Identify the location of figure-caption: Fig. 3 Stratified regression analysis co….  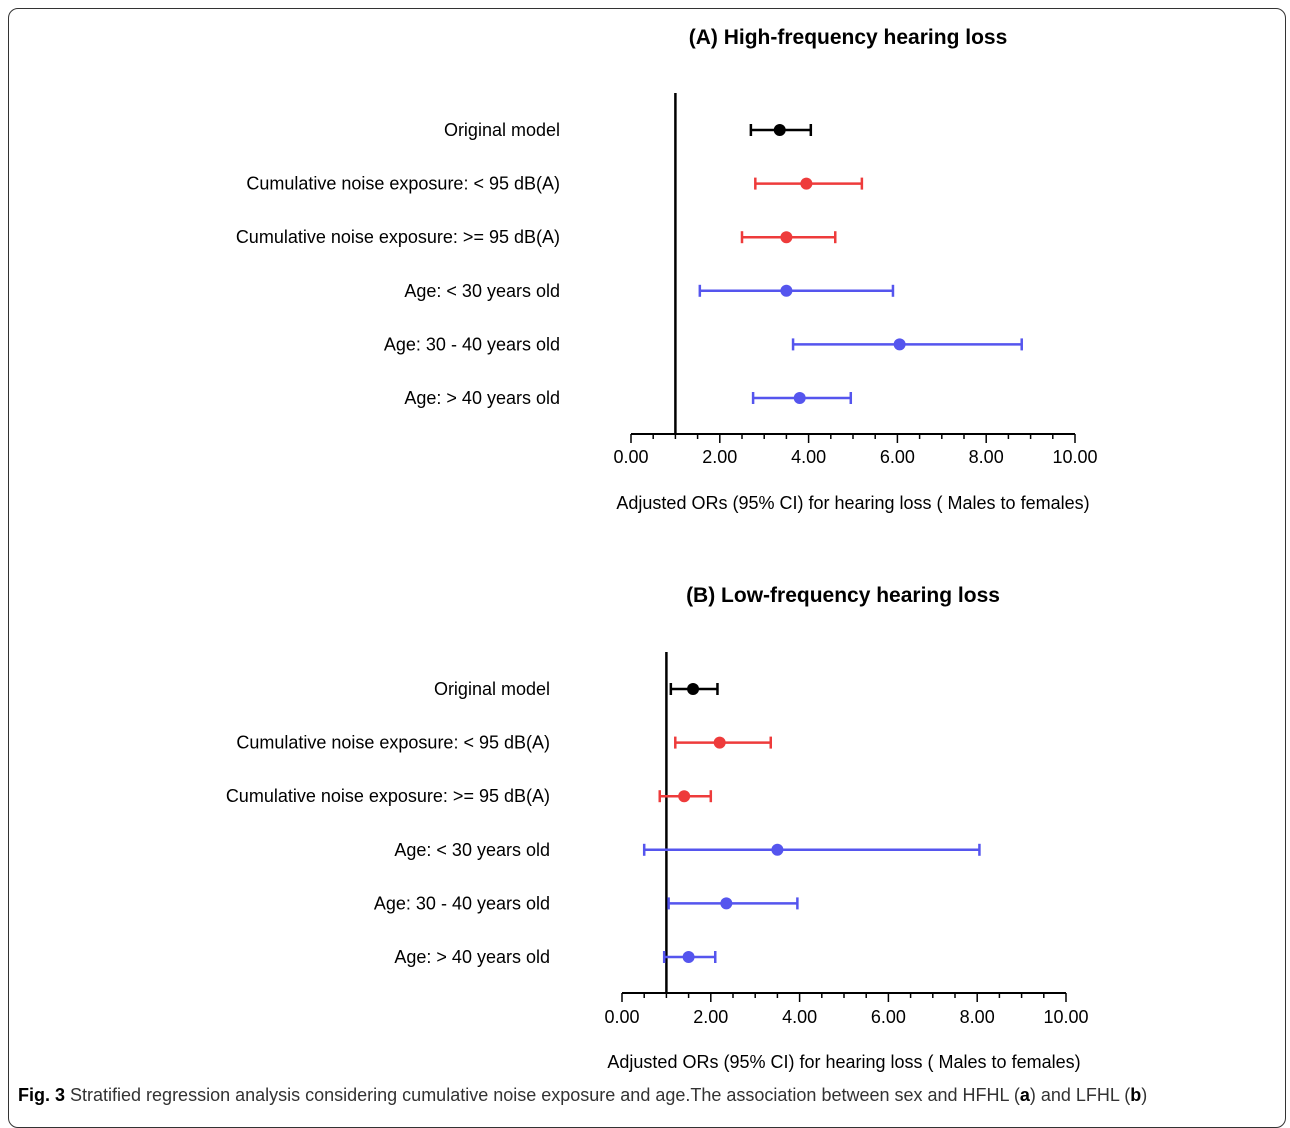
(648, 1095).